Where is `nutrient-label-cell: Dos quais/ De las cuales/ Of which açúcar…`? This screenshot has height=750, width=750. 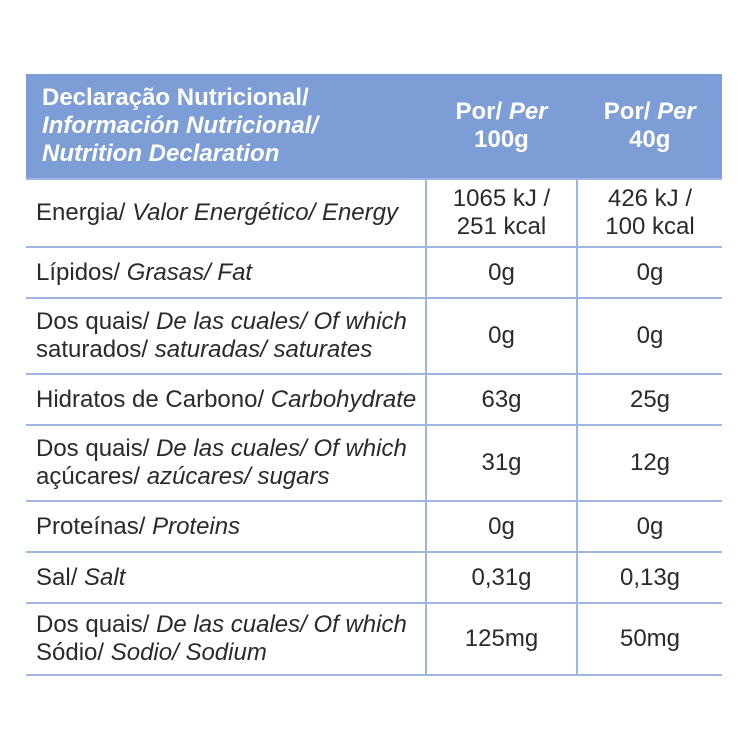 nutrient-label-cell: Dos quais/ De las cuales/ Of which açúcar… is located at coordinates (226, 462).